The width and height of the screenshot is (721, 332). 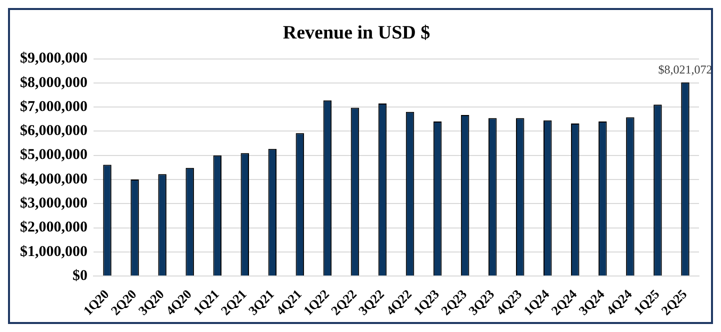 I want to click on y-tick-label: $8,000,000, so click(x=54, y=82).